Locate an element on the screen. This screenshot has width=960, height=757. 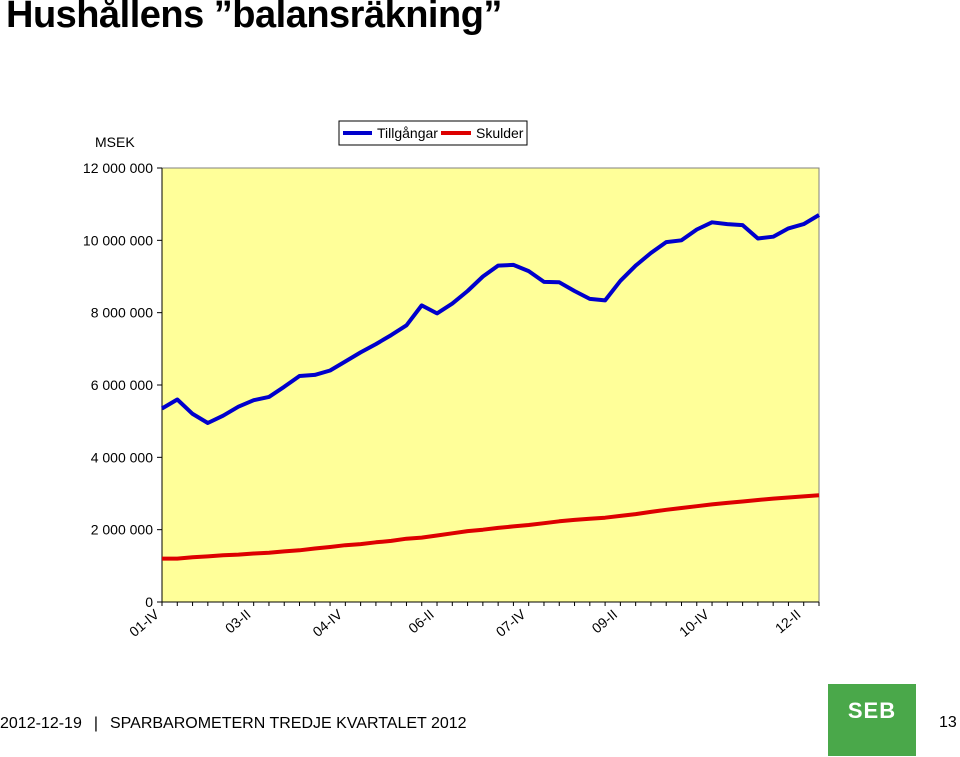
x-tick-label: 10-IV is located at coordinates (694, 623).